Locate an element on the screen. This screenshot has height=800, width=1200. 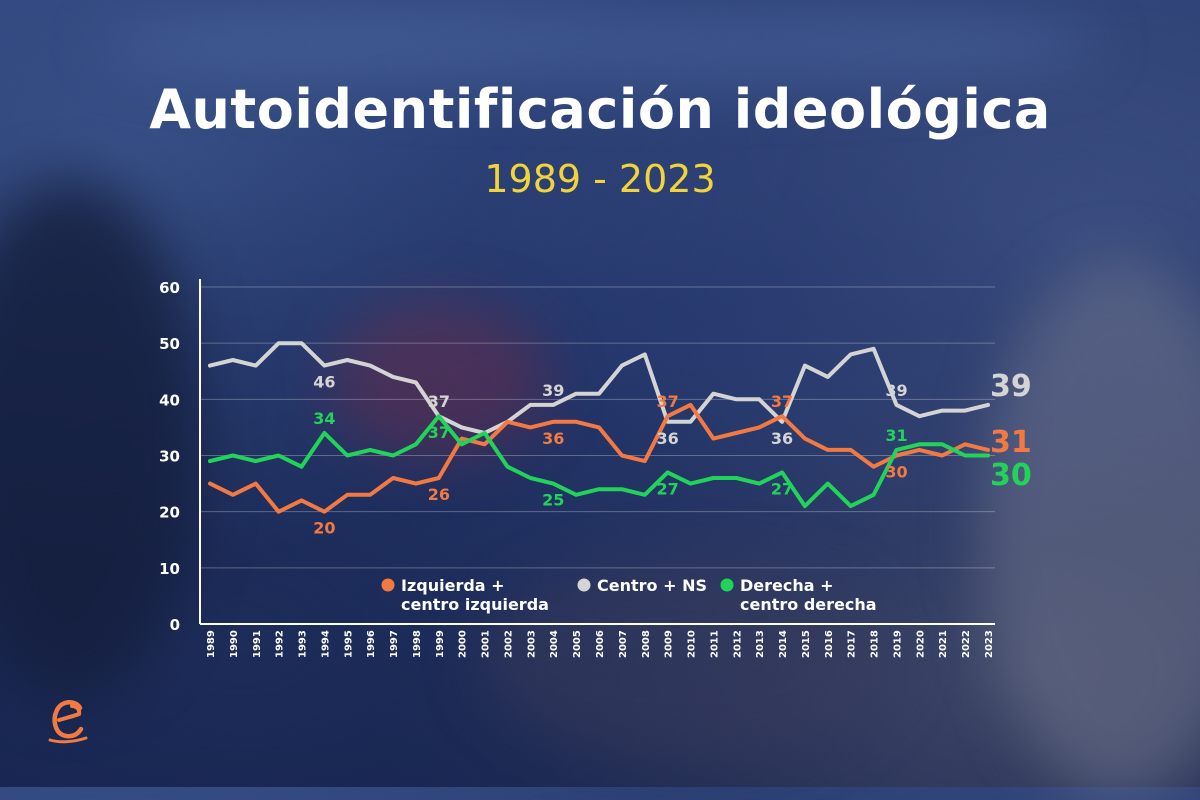
e-logo-icon is located at coordinates (68, 722).